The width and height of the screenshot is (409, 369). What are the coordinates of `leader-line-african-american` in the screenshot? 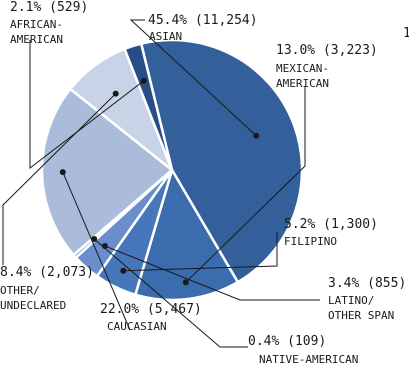 It's located at (87, 105).